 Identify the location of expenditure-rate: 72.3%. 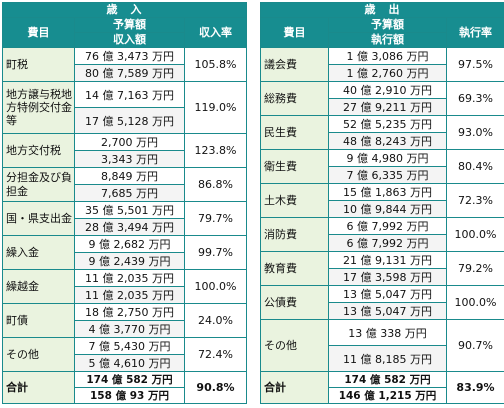
(474, 200).